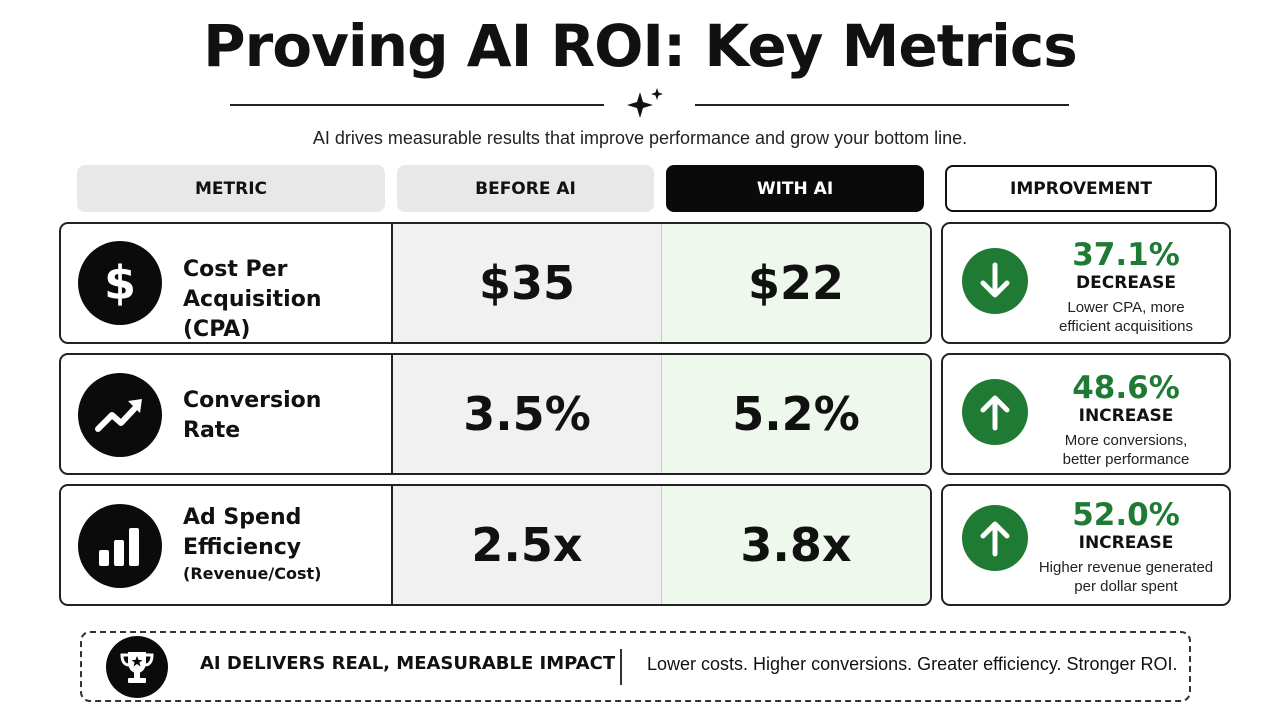  What do you see at coordinates (795, 283) in the screenshot?
I see `with-ai-value: $22` at bounding box center [795, 283].